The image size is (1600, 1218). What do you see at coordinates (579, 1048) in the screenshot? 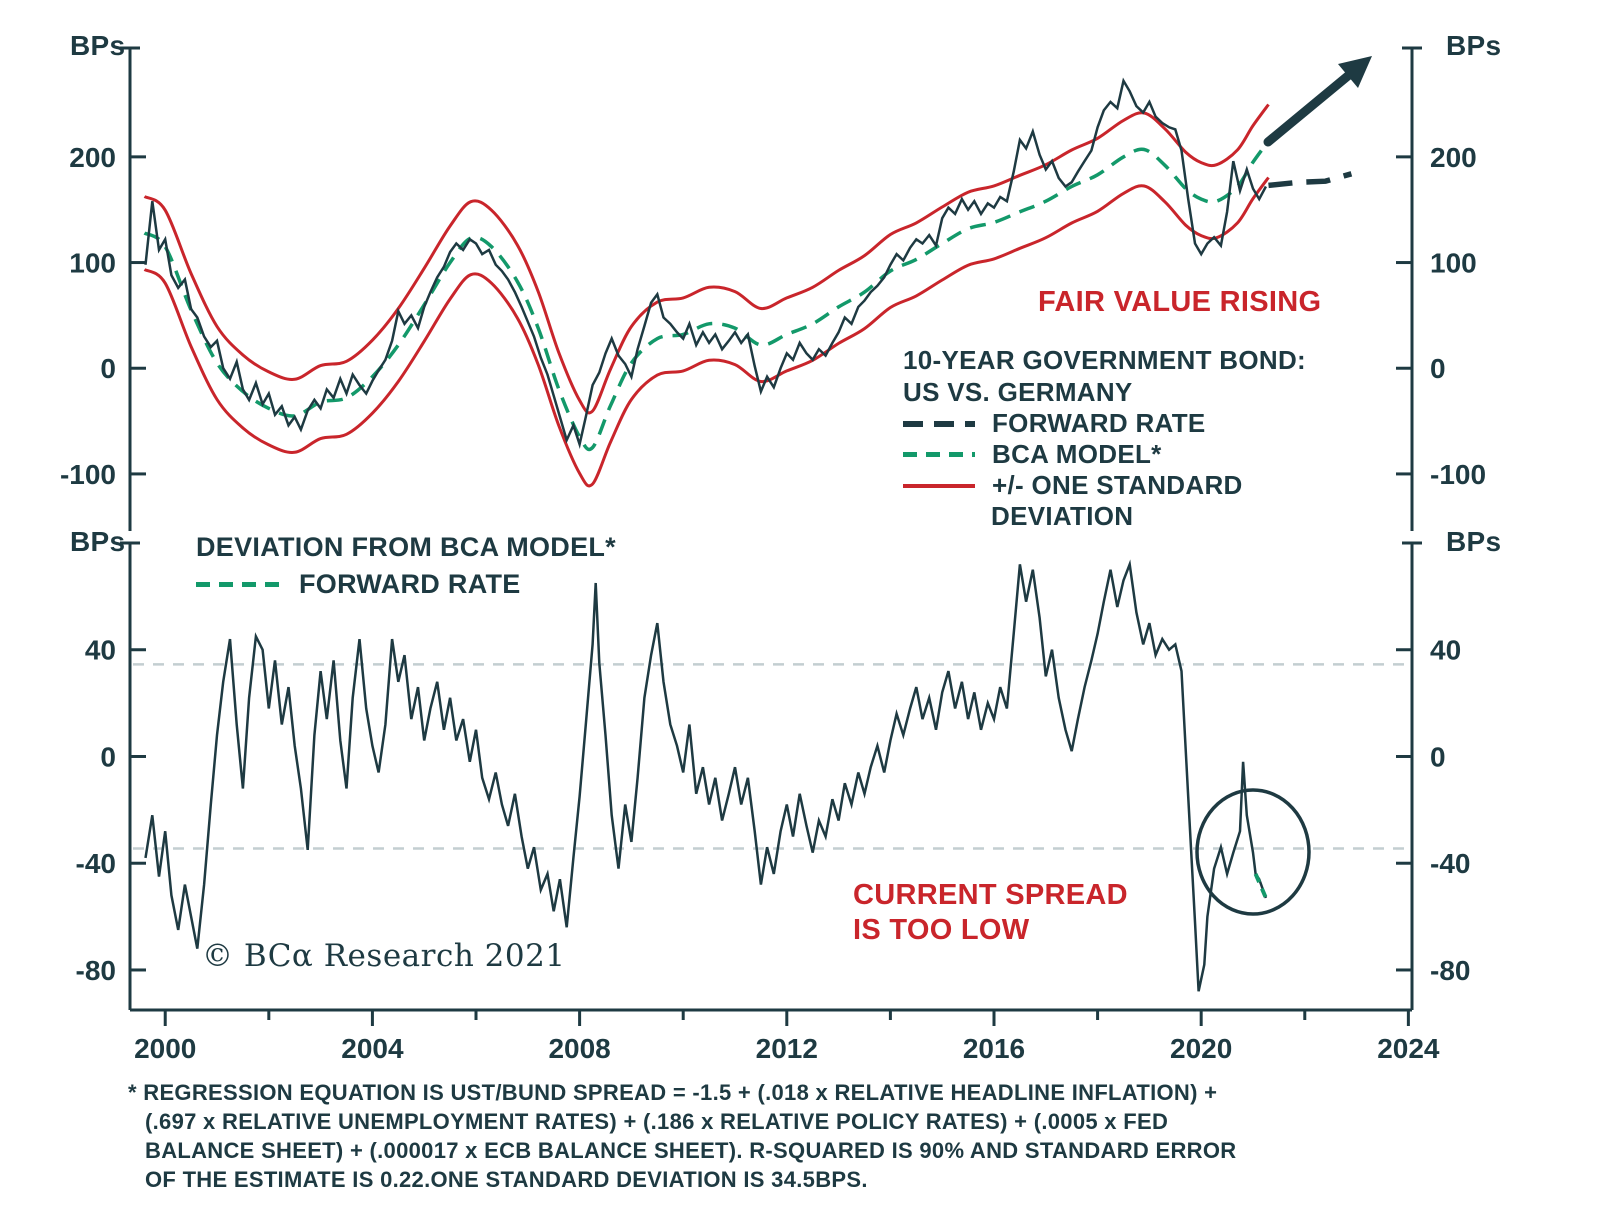
I see `x-tick-label: 2008` at bounding box center [579, 1048].